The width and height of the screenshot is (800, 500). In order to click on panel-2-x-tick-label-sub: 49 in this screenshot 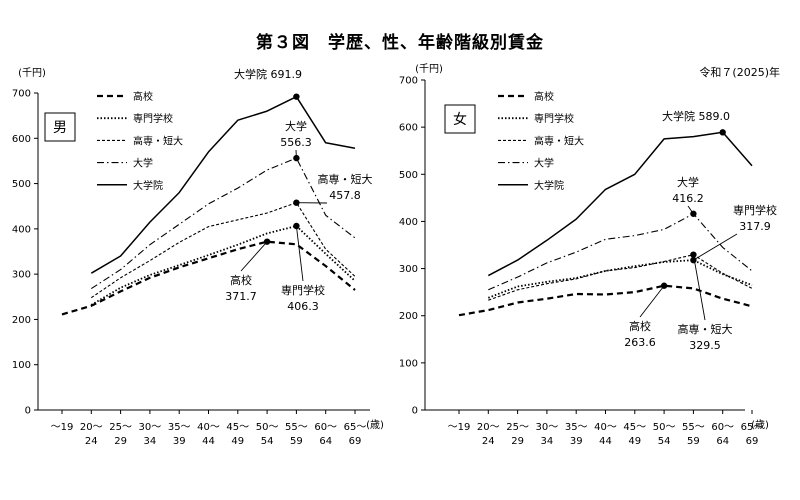, I will do `click(634, 441)`.